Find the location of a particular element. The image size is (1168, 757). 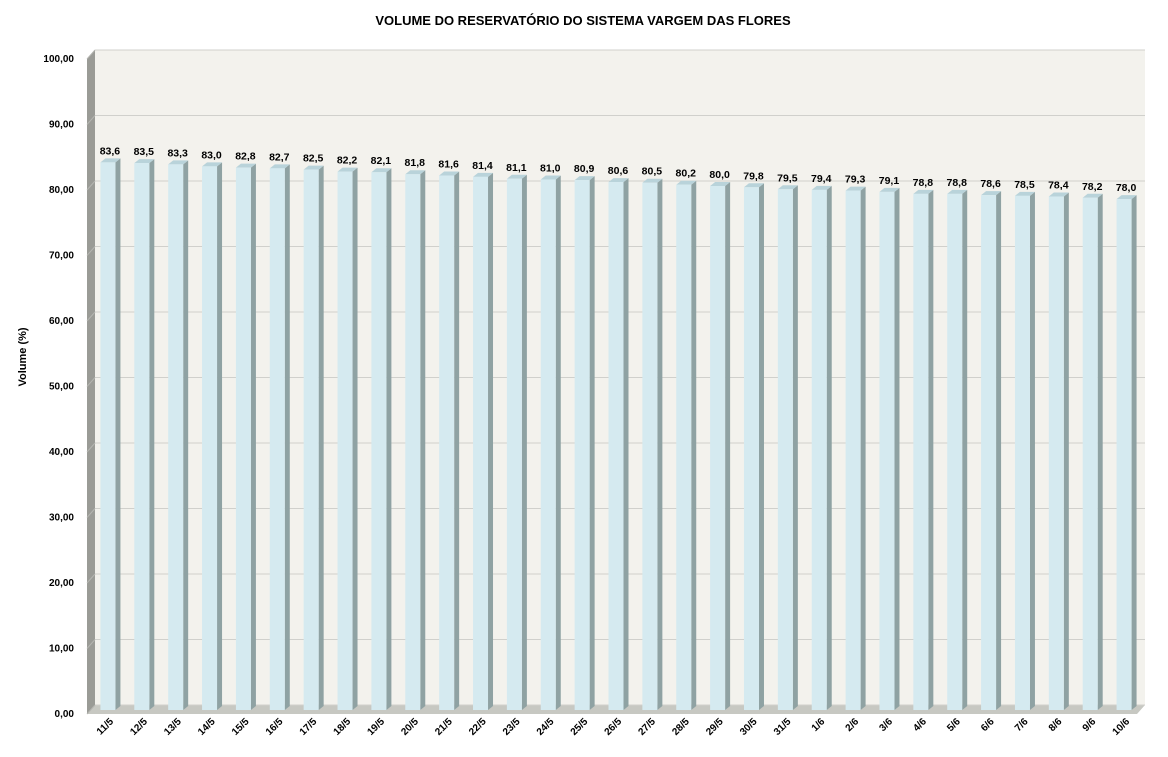

data-label: 78,5 is located at coordinates (1024, 185).